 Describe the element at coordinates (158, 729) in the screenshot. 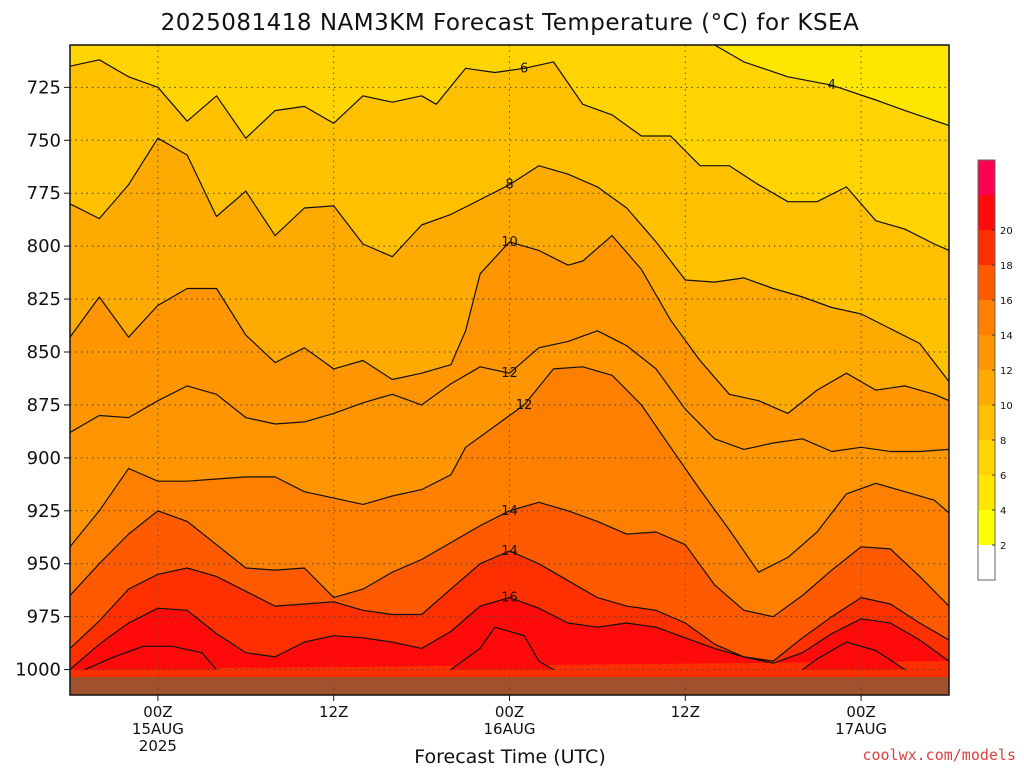

I see `x-tick-label-6-2: 15AUG` at that location.